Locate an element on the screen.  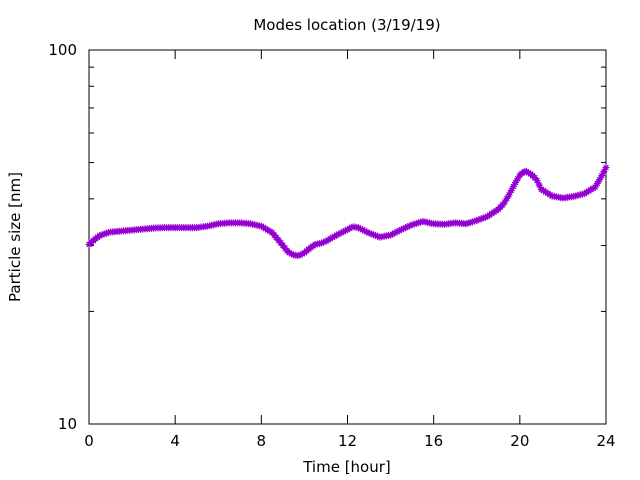
x-axis-label: Time [hour] is located at coordinates (346, 467).